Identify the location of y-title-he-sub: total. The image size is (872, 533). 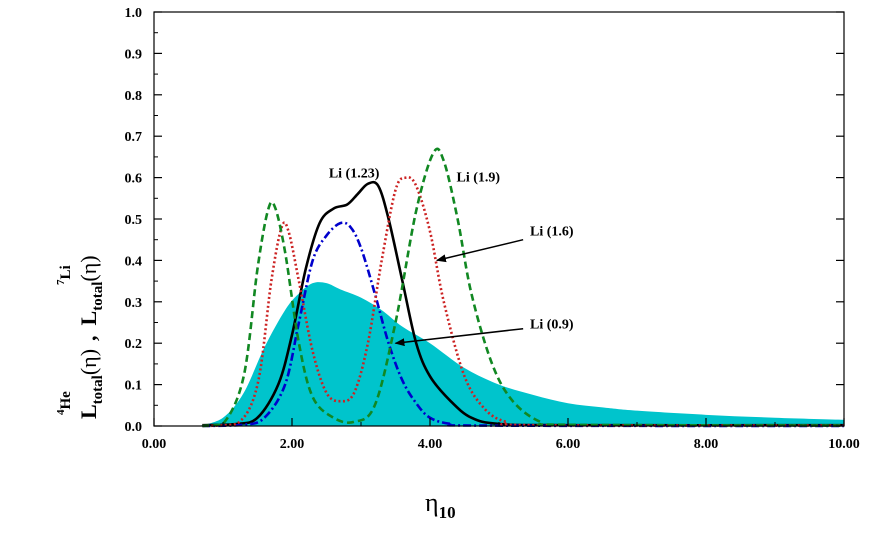
(98, 389).